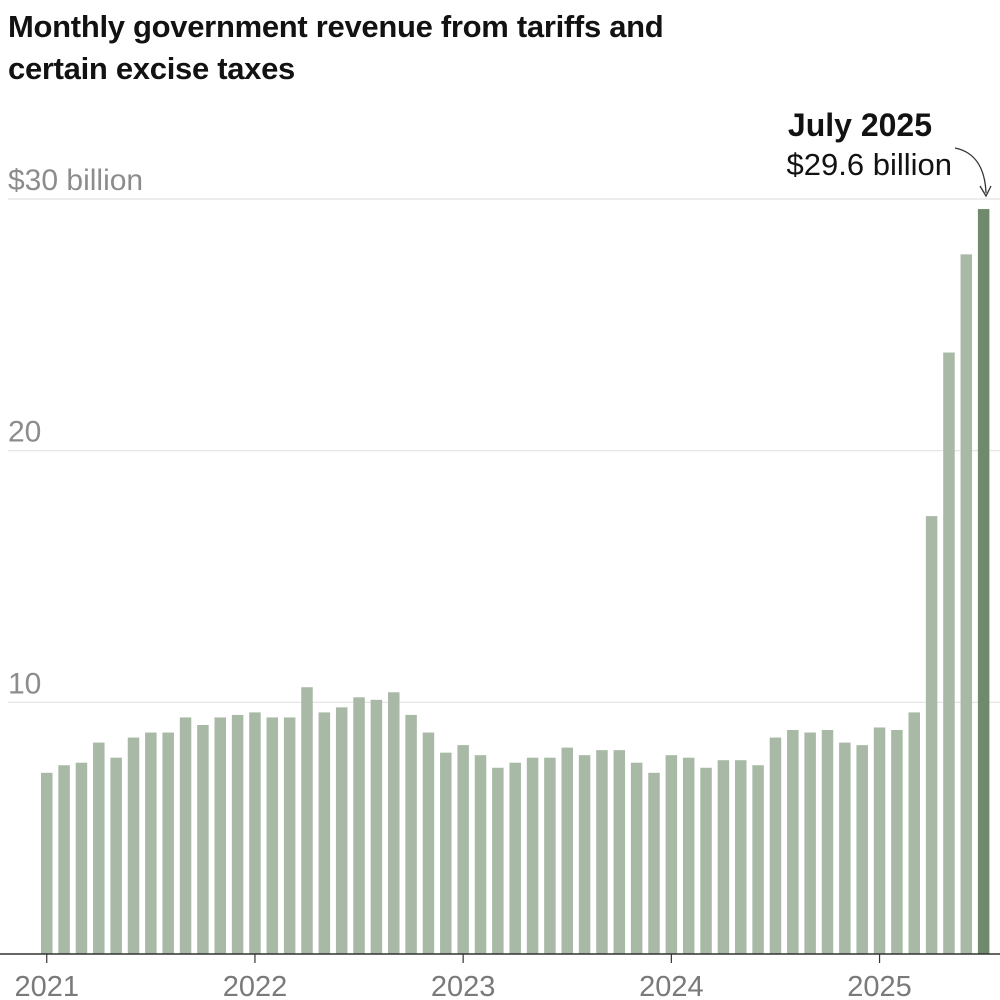 The image size is (1000, 1000). I want to click on y-tick-label: 20, so click(24, 432).